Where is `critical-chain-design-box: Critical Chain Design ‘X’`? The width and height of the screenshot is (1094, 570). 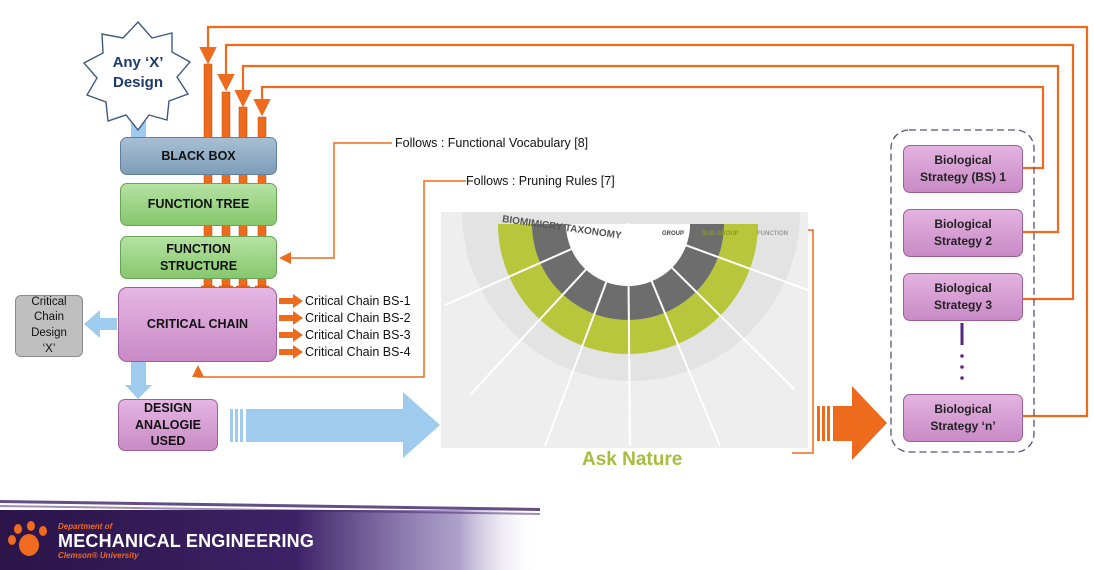
critical-chain-design-box: Critical Chain Design ‘X’ is located at coordinates (49, 326).